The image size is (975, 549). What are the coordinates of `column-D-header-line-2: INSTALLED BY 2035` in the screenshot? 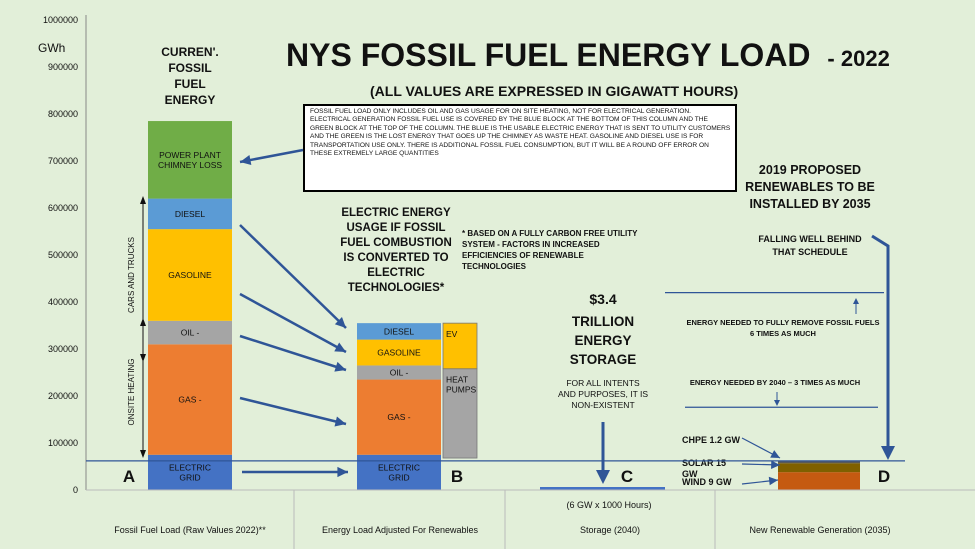 It's located at (809, 204).